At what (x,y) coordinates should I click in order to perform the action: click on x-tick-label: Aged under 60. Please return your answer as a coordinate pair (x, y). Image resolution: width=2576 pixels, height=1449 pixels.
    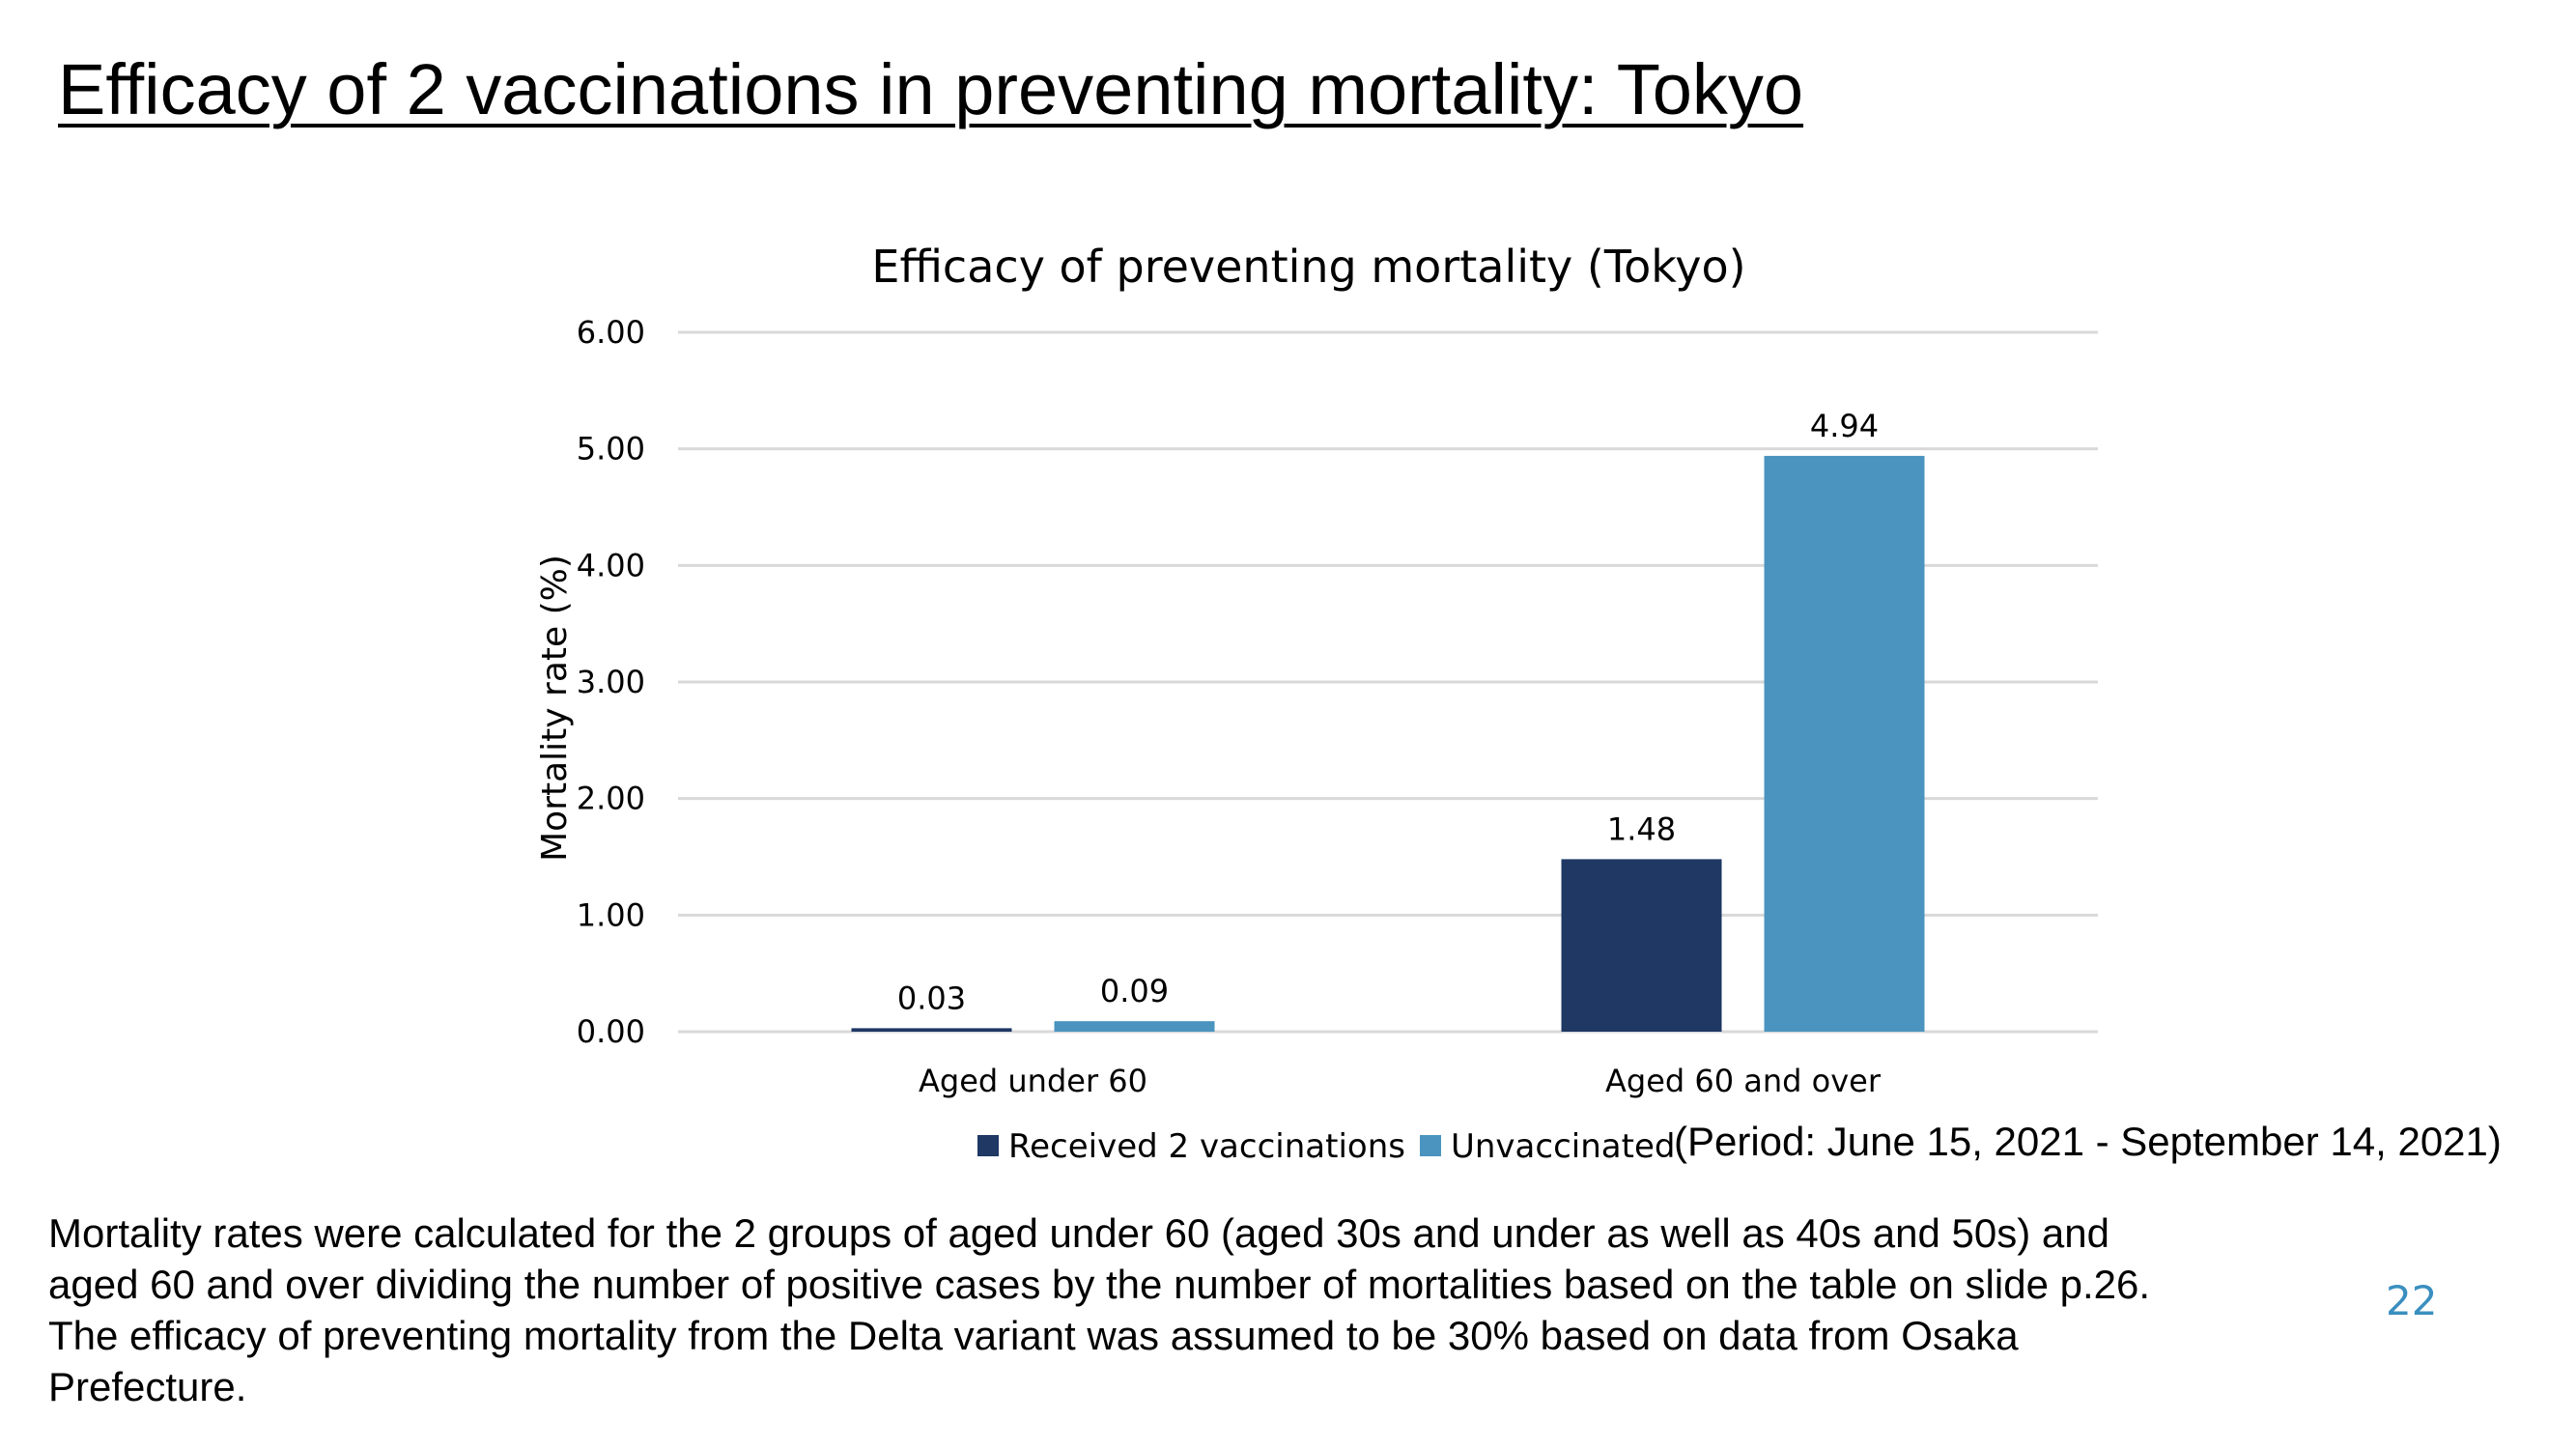
    Looking at the image, I should click on (1033, 1081).